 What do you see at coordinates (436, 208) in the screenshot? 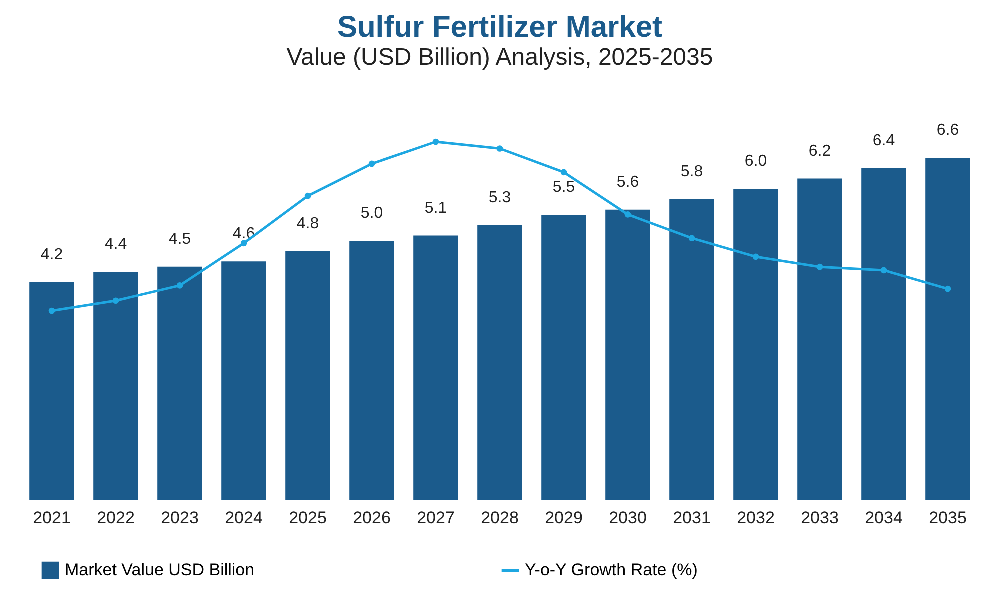
I see `data-label: 5.1` at bounding box center [436, 208].